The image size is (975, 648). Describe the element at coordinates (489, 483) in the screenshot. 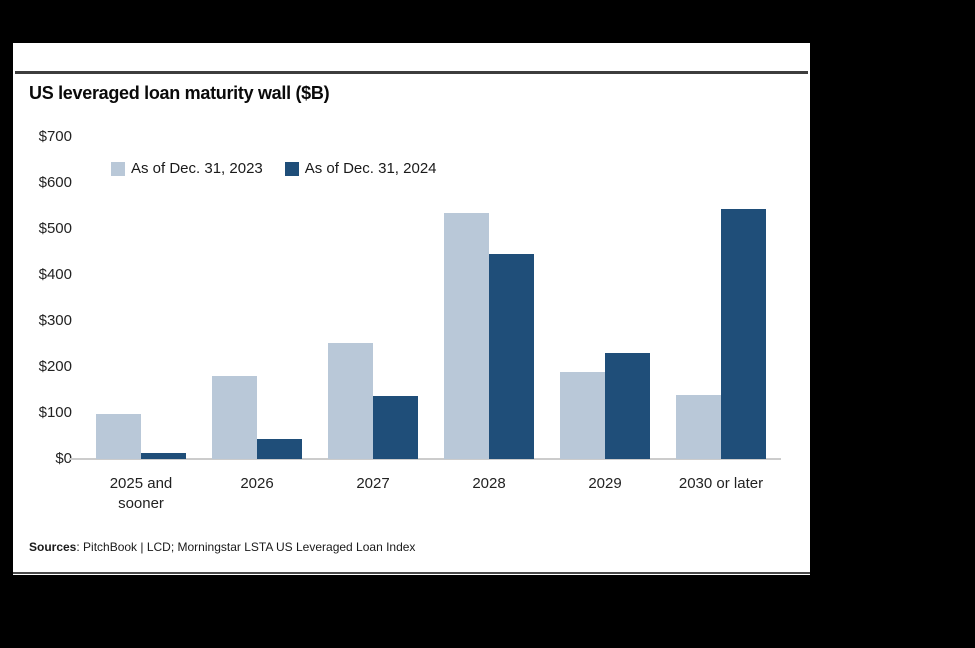

I see `x-tick-label: 2028` at that location.